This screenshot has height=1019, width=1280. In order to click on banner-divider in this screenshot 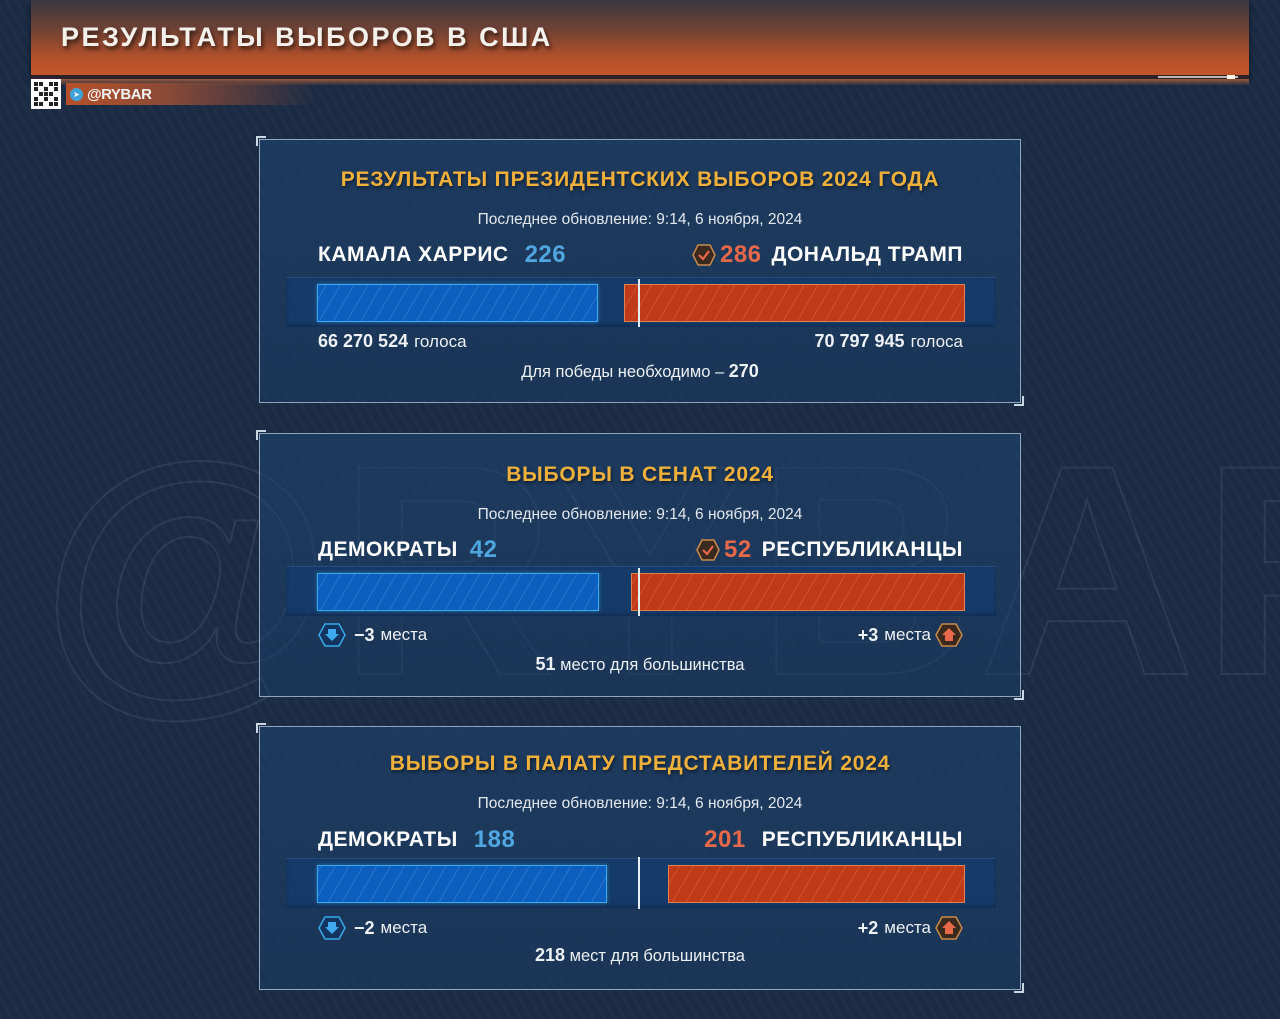, I will do `click(640, 77)`.